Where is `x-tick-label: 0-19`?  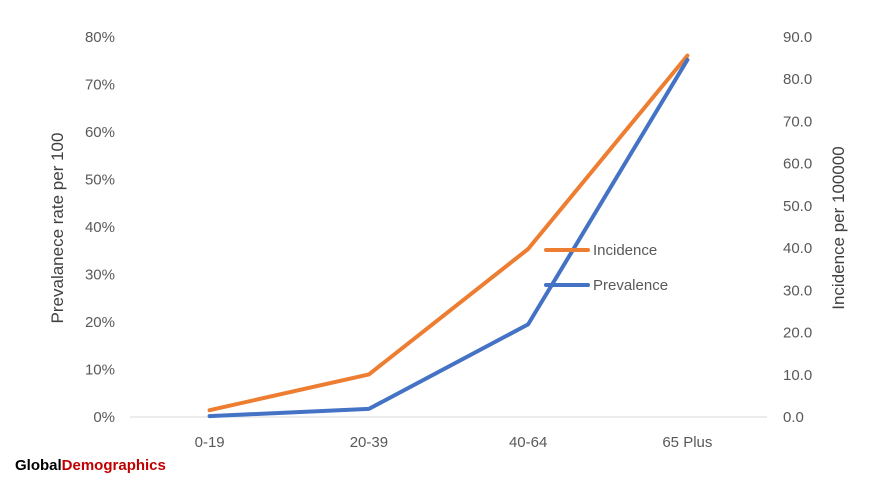 x-tick-label: 0-19 is located at coordinates (210, 442).